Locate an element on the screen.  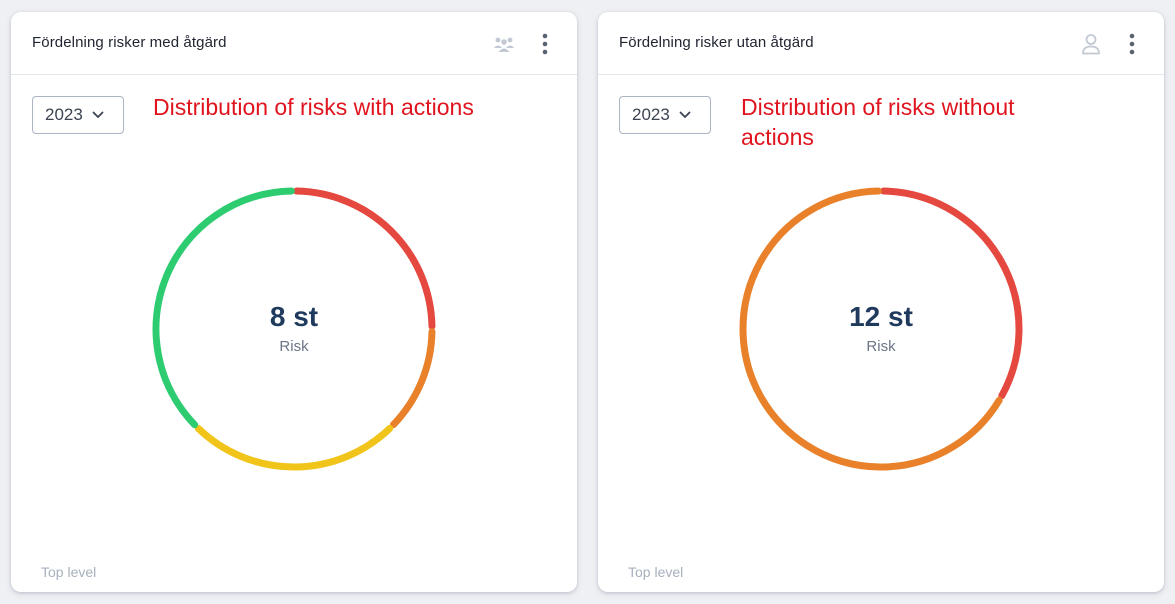
annotation-text: Distribution of risks with actions is located at coordinates (313, 107).